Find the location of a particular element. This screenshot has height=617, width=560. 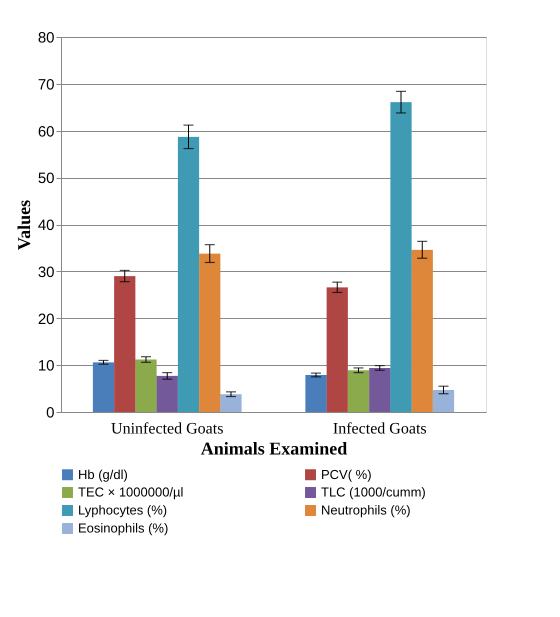

legend-label: TEC × 1000000/µl is located at coordinates (131, 492).